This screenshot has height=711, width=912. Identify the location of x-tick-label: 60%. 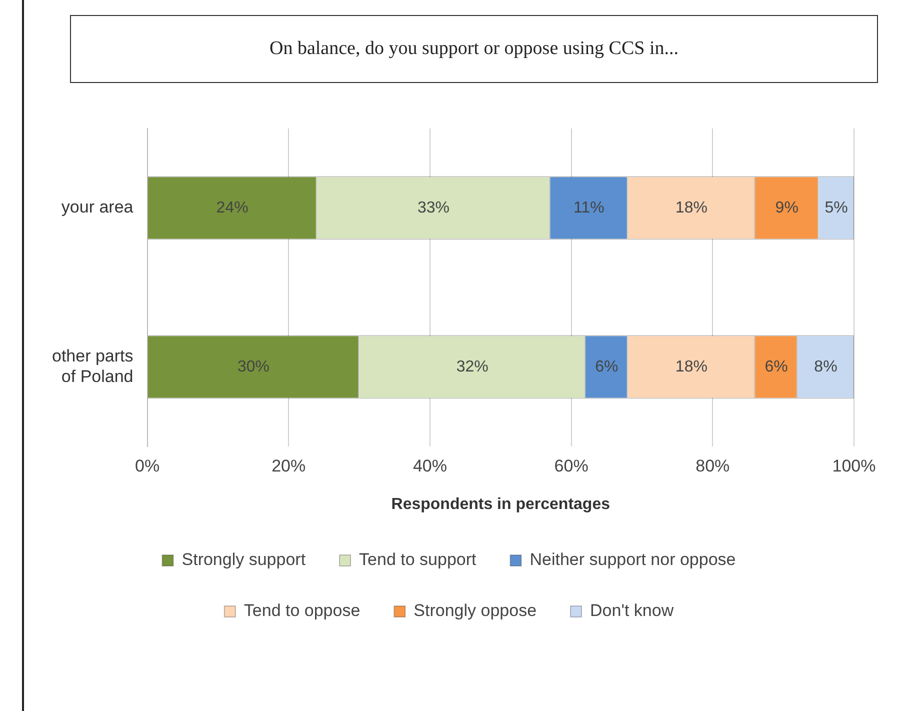
(571, 466).